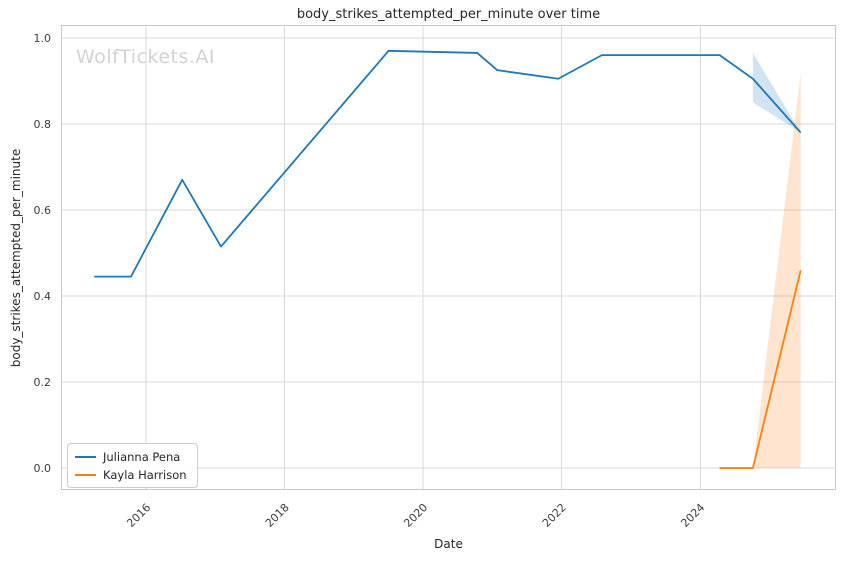 The width and height of the screenshot is (844, 561). Describe the element at coordinates (277, 515) in the screenshot. I see `x-tick-label: 2018` at that location.